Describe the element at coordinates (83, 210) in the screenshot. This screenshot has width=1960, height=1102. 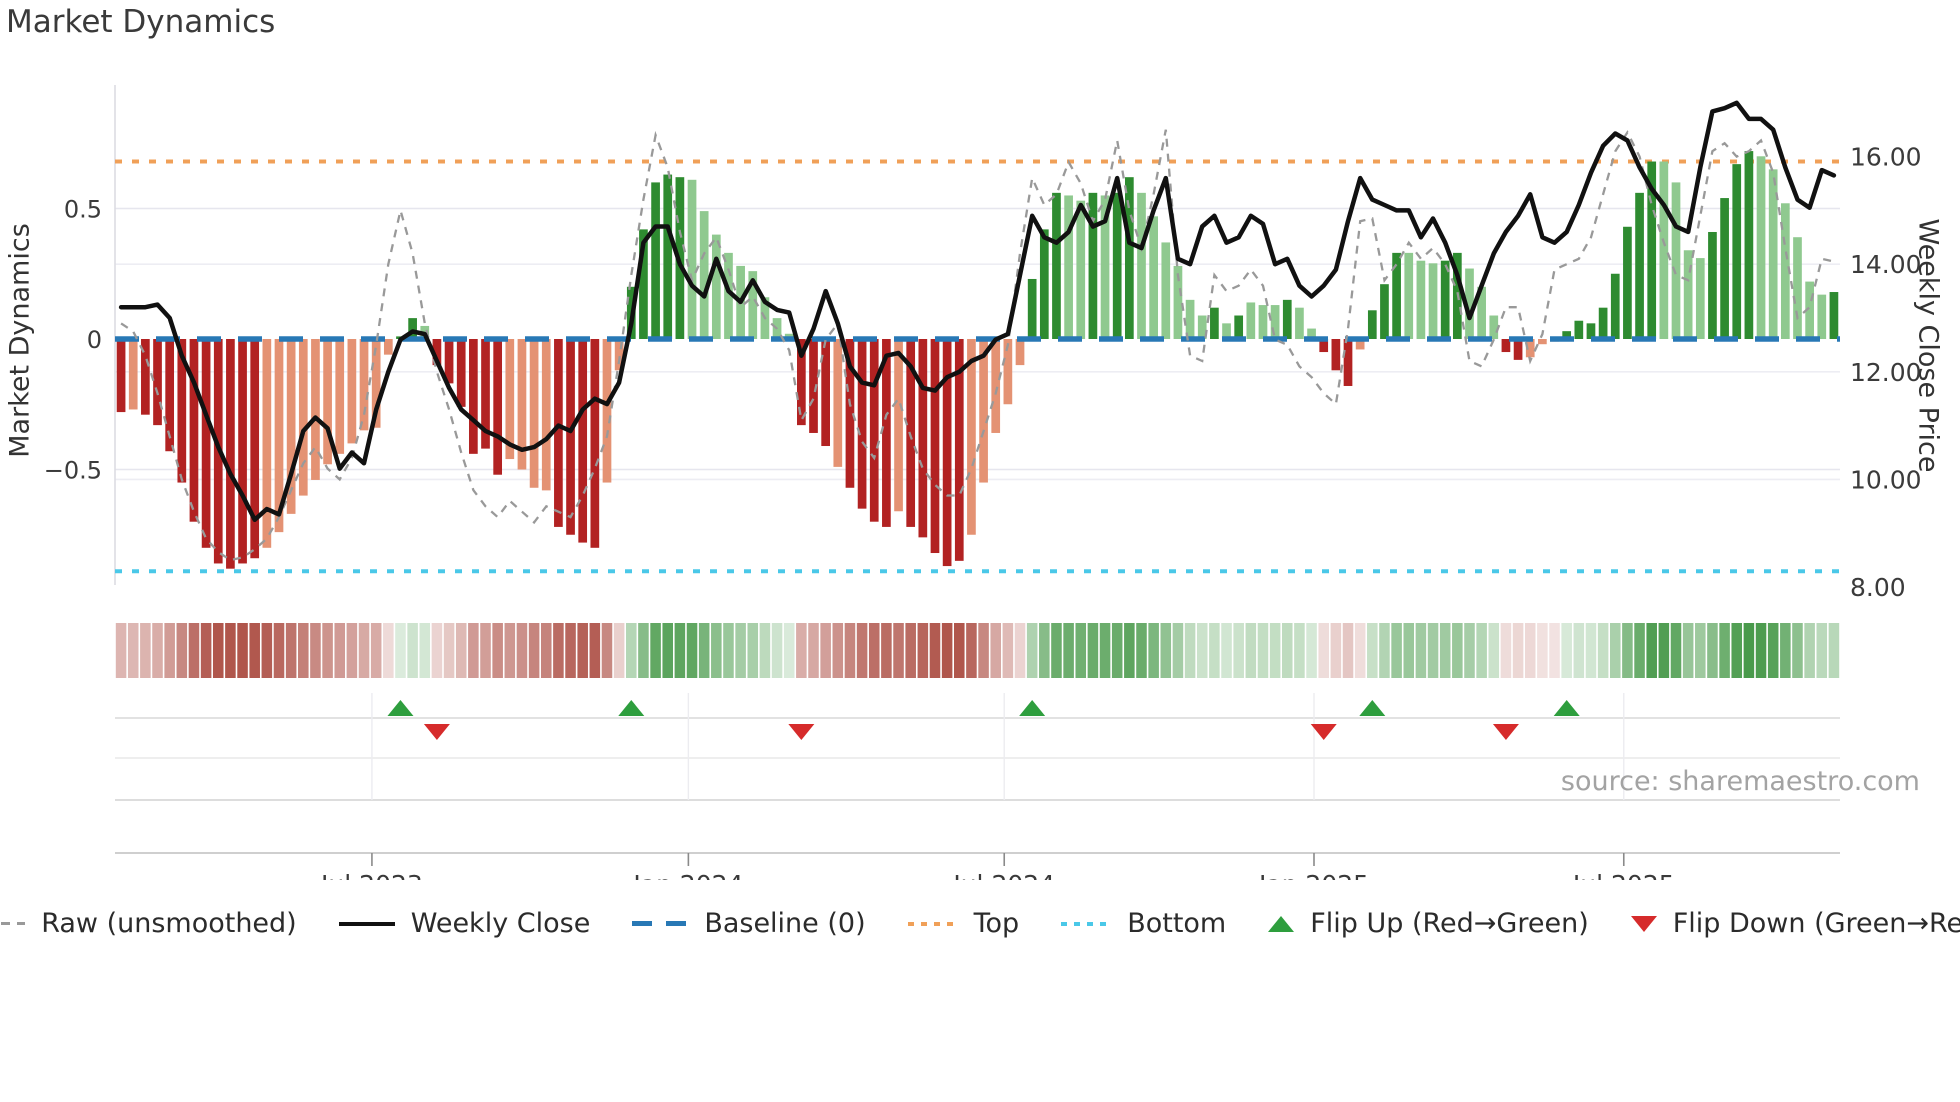
I see `svg-text: 0.5` at that location.